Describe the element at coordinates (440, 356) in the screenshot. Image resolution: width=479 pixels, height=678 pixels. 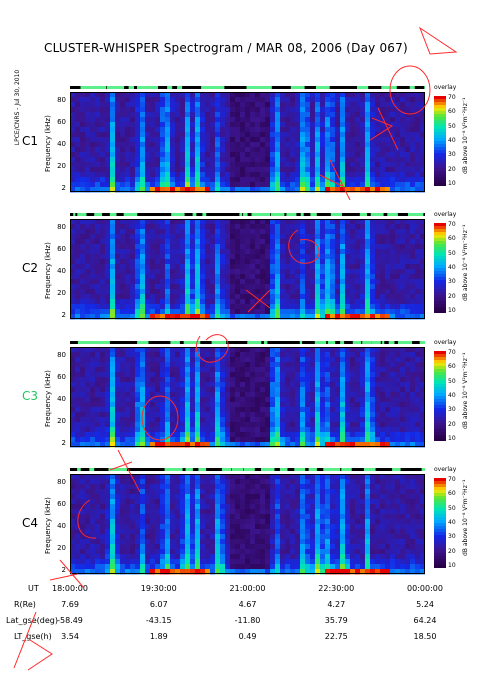
I see `colorbar-step` at that location.